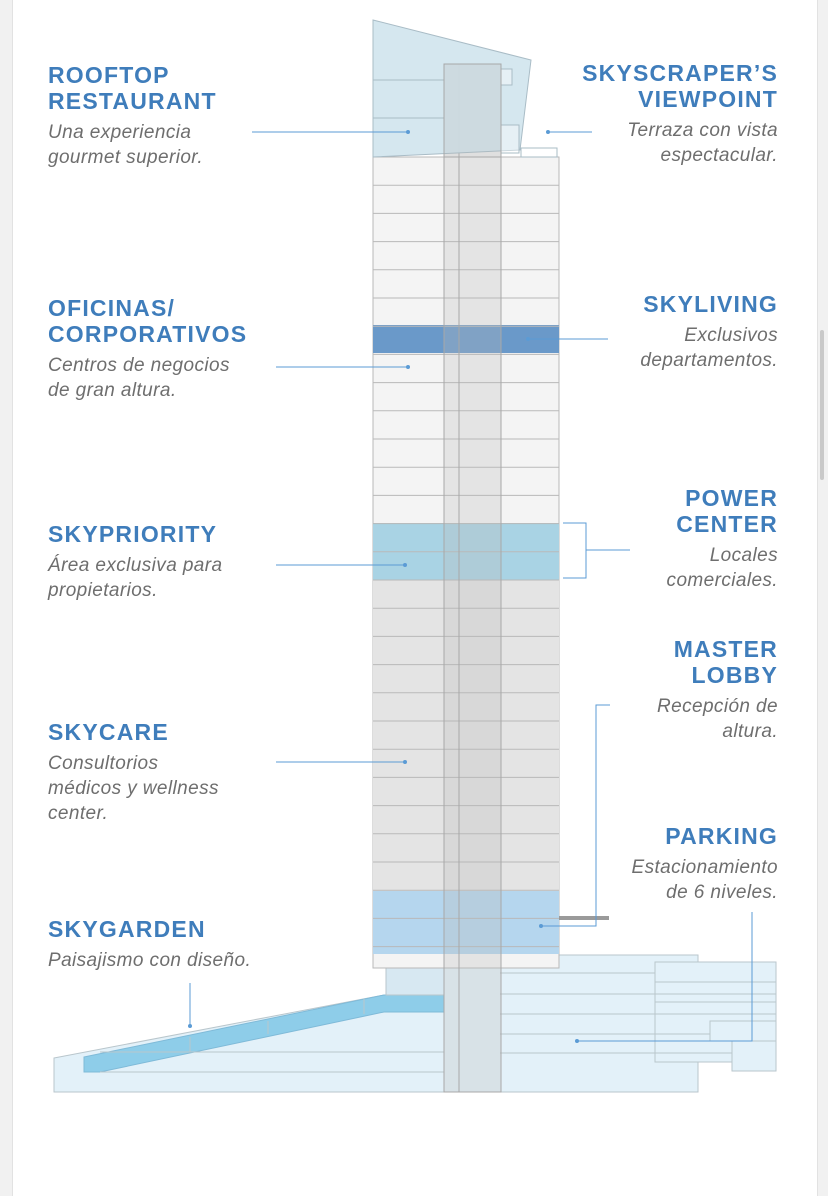 The image size is (828, 1196). Describe the element at coordinates (135, 578) in the screenshot. I see `skypriority-desc: Área exclusiva para propietarios.` at that location.